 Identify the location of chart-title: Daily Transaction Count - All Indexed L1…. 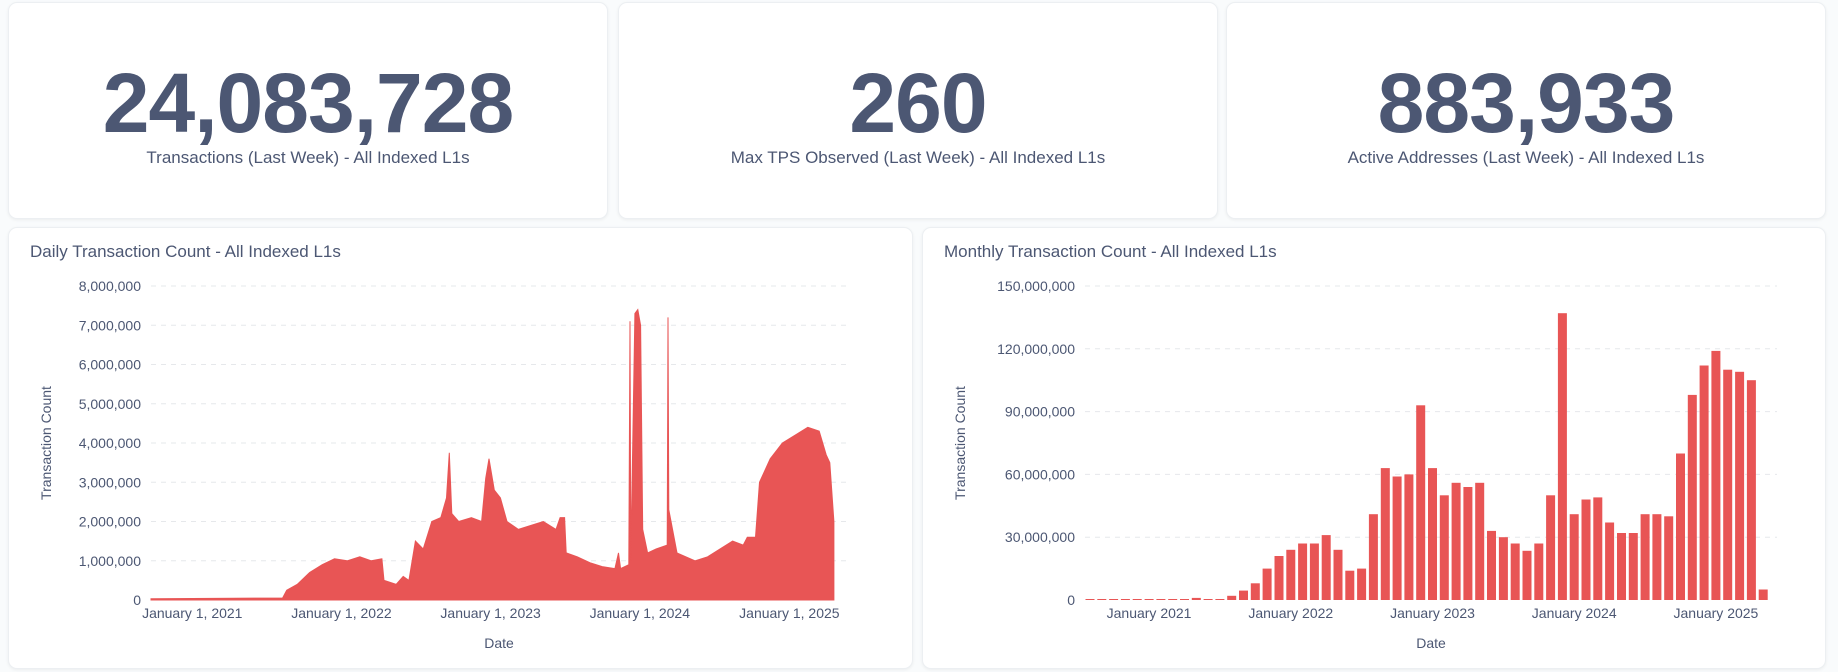
(185, 251).